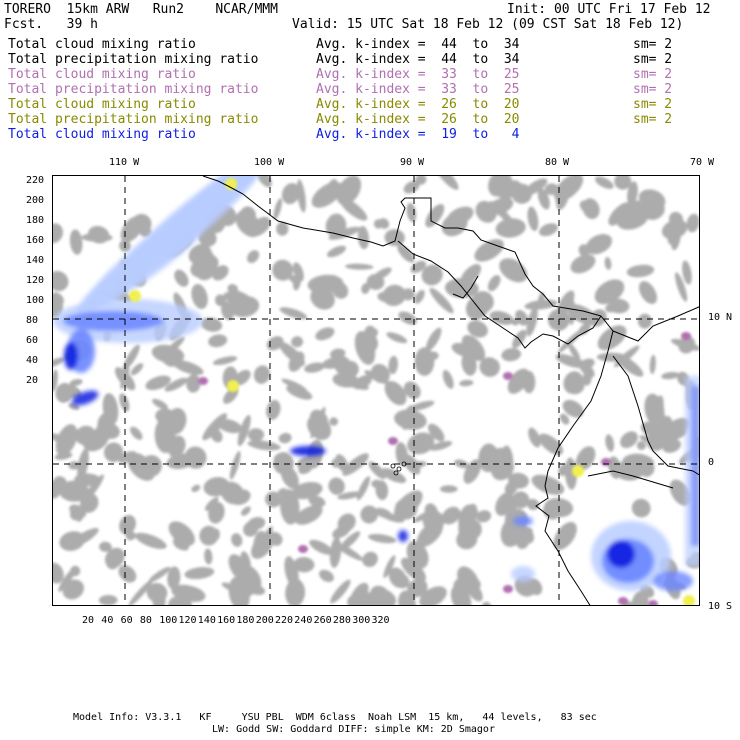 The width and height of the screenshot is (740, 740). What do you see at coordinates (361, 620) in the screenshot?
I see `x-tick-label: 300` at bounding box center [361, 620].